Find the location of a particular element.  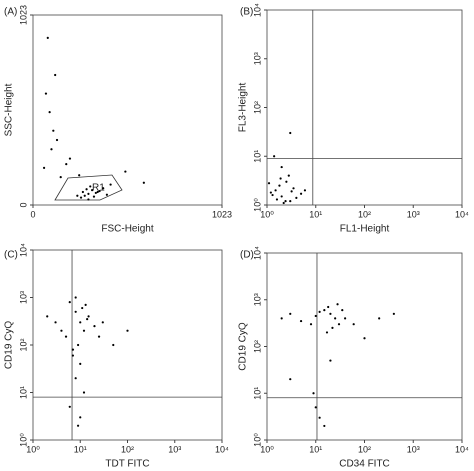

x-tick-label: 0 is located at coordinates (32, 214).